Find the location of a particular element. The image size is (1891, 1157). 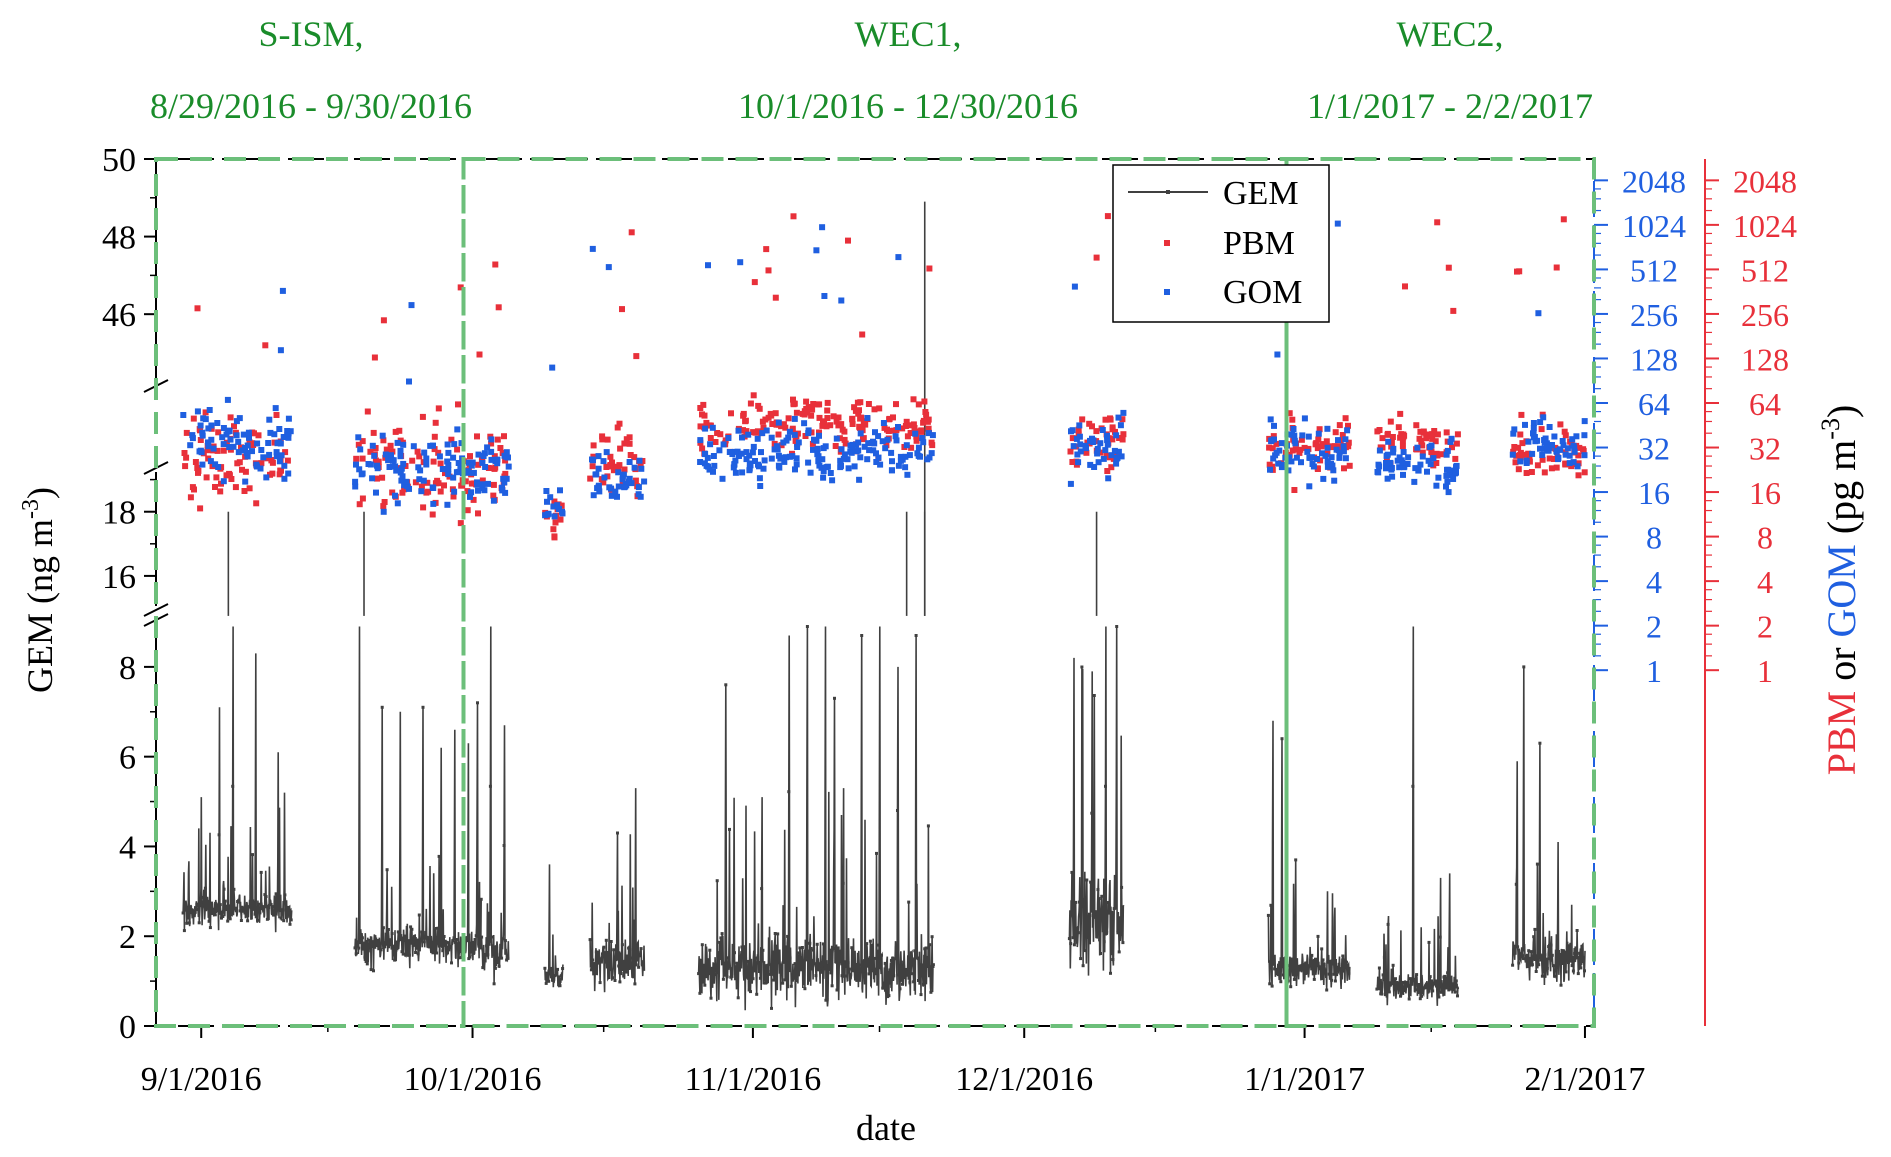

legend-pbm-label: PBM is located at coordinates (1259, 243).